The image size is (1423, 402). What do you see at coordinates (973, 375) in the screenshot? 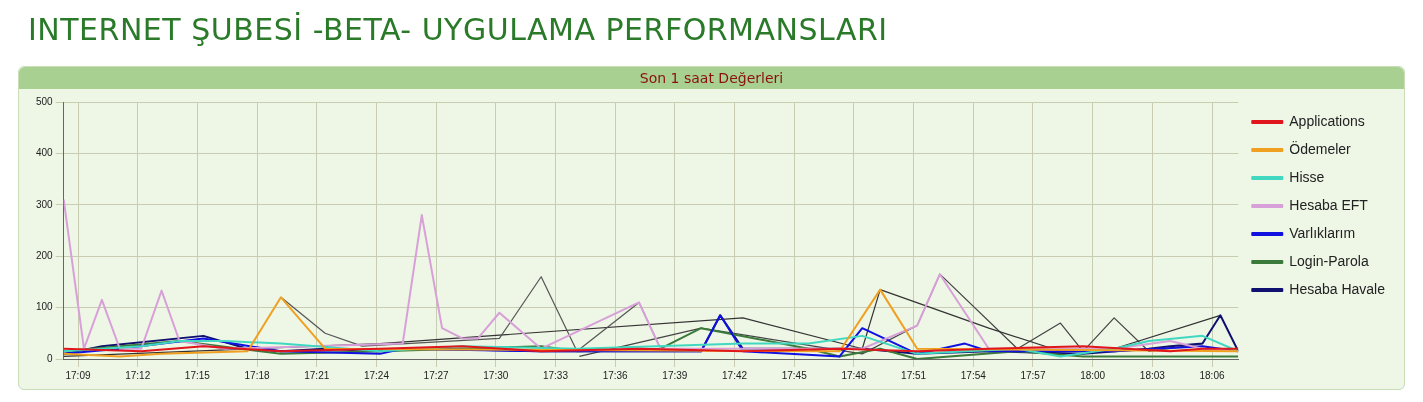
I see `x-tick-label: 17:54` at bounding box center [973, 375].